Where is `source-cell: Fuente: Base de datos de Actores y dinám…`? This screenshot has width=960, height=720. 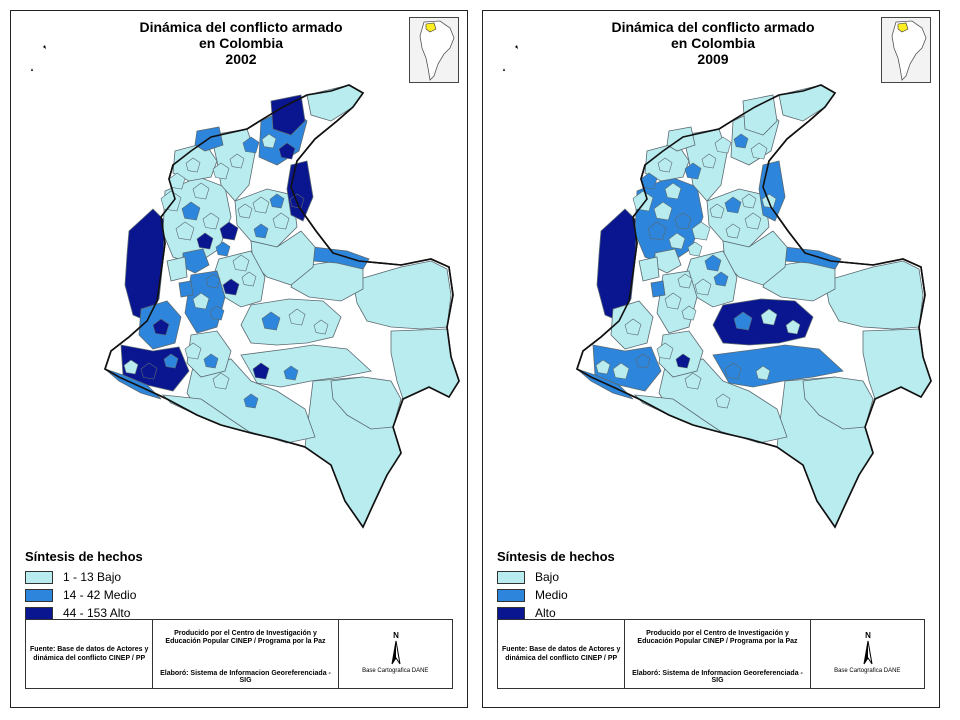 source-cell: Fuente: Base de datos de Actores y dinám… is located at coordinates (90, 654).